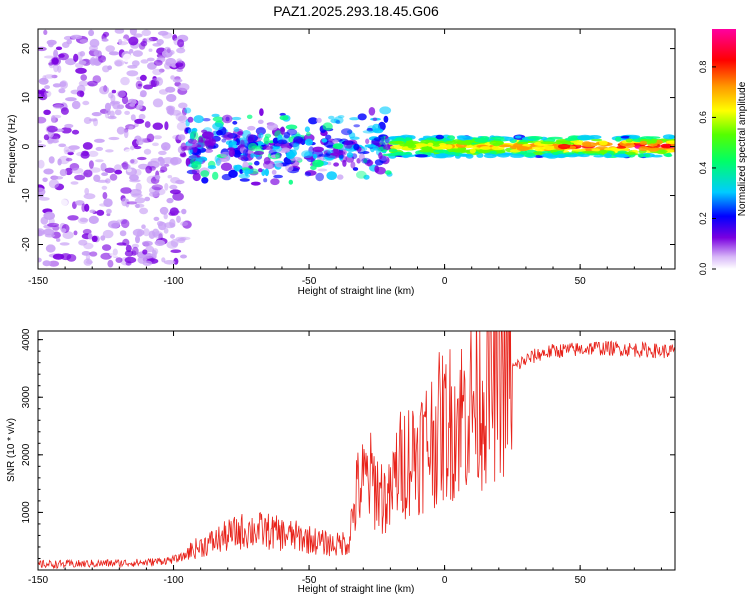 This screenshot has height=600, width=750. What do you see at coordinates (742, 148) in the screenshot?
I see `colorbar-label: Normalized spectral amplitude` at bounding box center [742, 148].